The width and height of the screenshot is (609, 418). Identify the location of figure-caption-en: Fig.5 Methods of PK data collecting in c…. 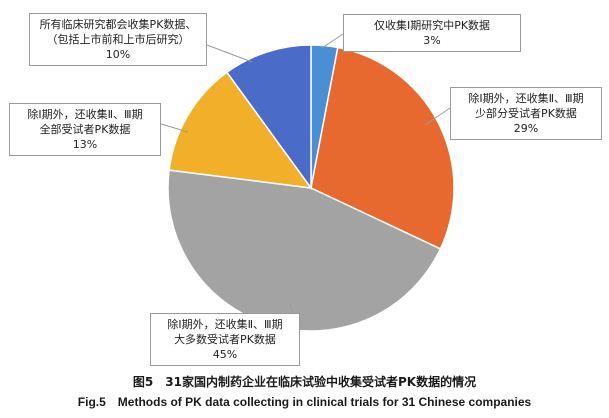
(304, 402).